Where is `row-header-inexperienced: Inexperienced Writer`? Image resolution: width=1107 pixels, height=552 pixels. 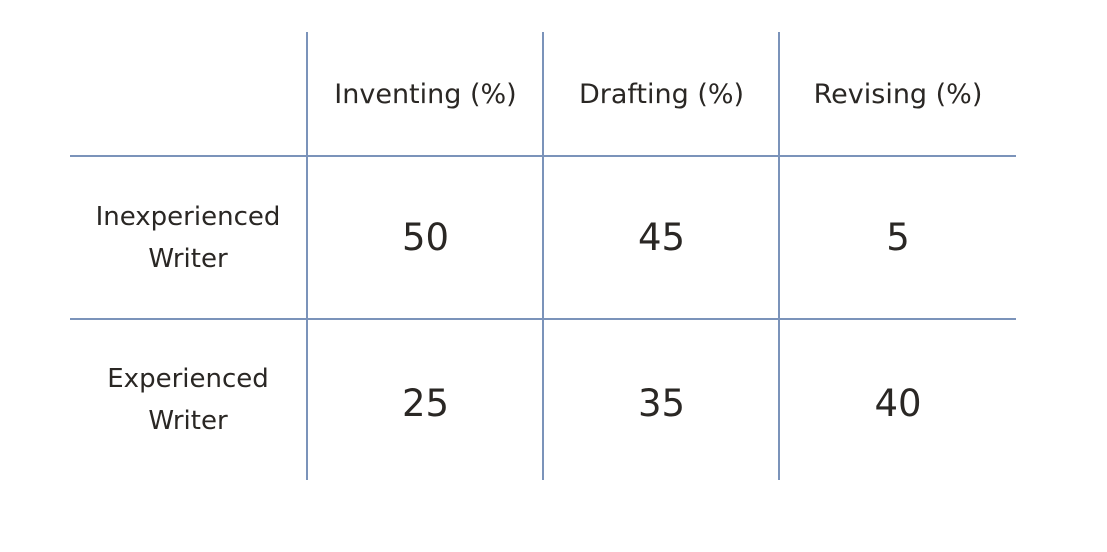
row-header-inexperienced: Inexperienced Writer is located at coordinates (188, 237).